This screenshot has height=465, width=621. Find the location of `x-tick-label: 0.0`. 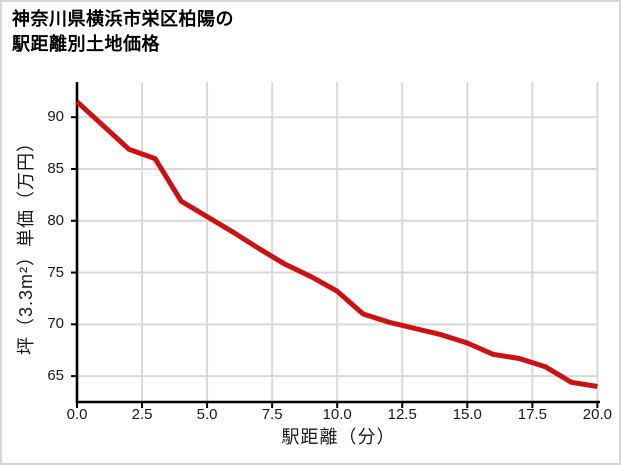

x-tick-label: 0.0 is located at coordinates (77, 414).